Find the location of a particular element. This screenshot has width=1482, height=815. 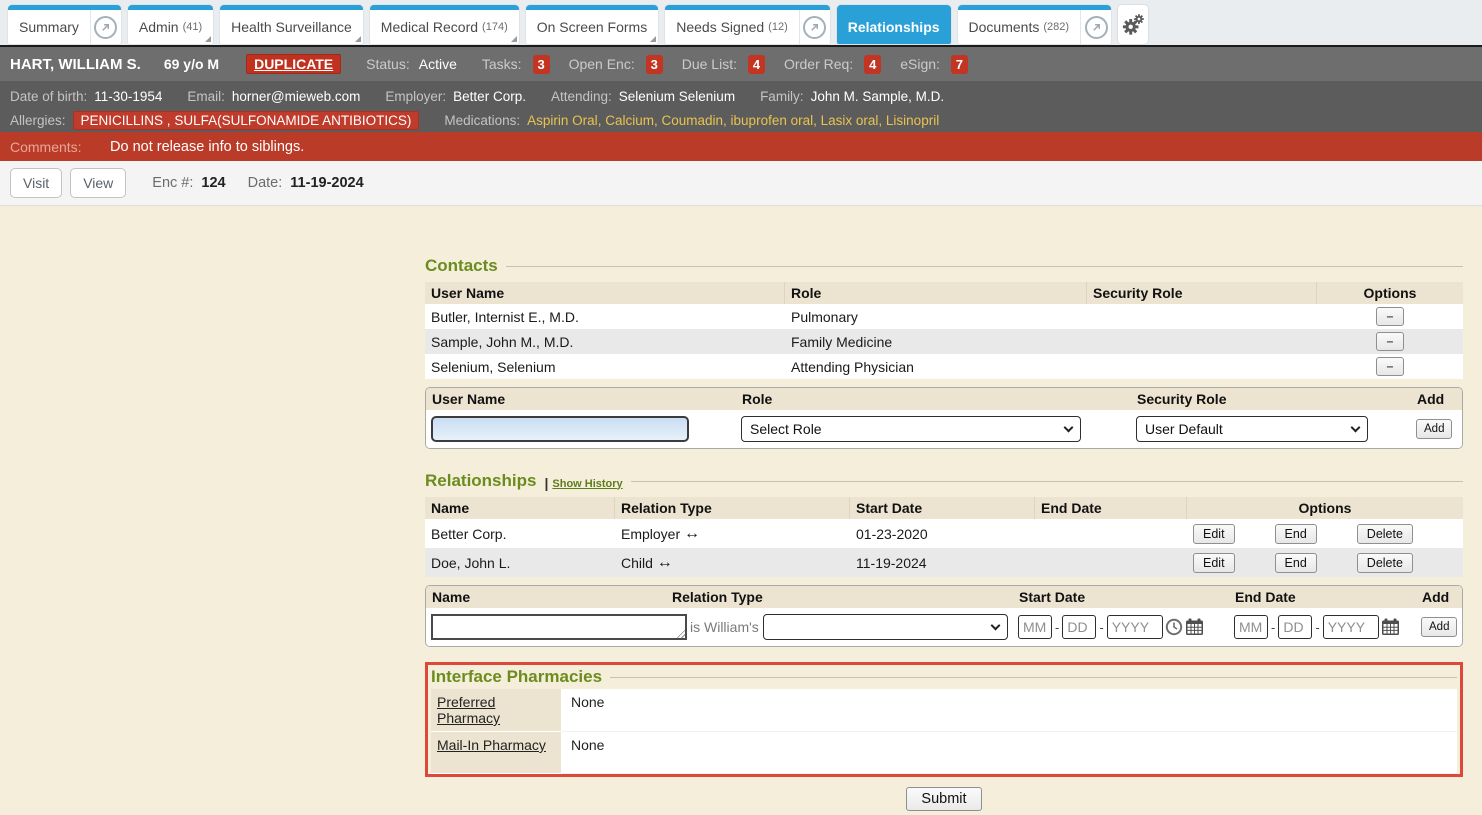

contact-security-role-select: User Default is located at coordinates (1252, 429).